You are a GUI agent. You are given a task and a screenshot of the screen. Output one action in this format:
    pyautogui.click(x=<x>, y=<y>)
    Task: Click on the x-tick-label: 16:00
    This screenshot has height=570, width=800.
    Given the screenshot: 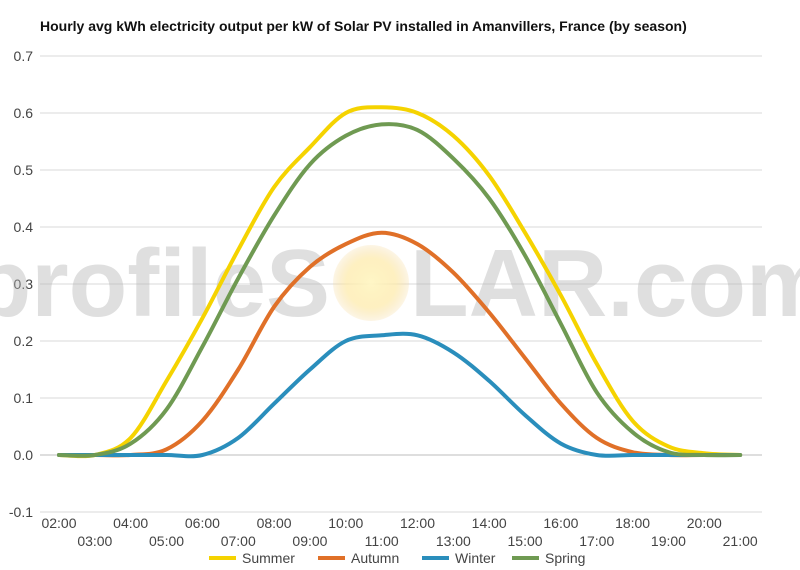 What is the action you would take?
    pyautogui.click(x=560, y=523)
    